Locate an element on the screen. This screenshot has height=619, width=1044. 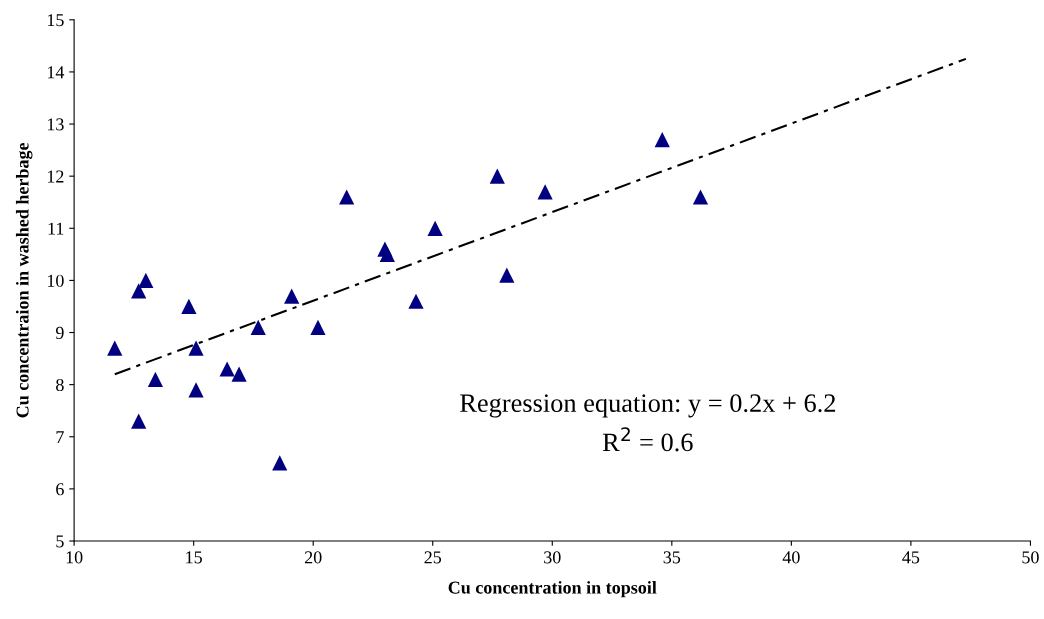
y-tick-label: 14 is located at coordinates (56, 72).